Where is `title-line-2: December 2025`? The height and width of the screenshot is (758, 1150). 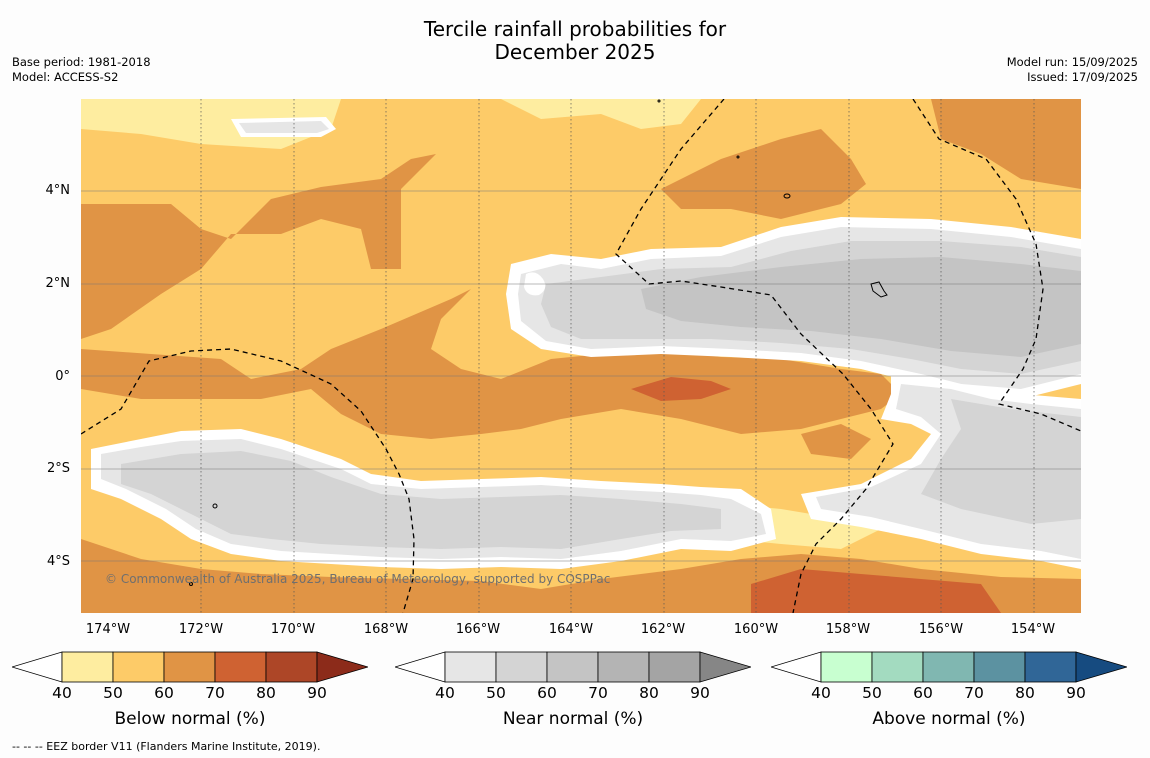 title-line-2: December 2025 is located at coordinates (575, 52).